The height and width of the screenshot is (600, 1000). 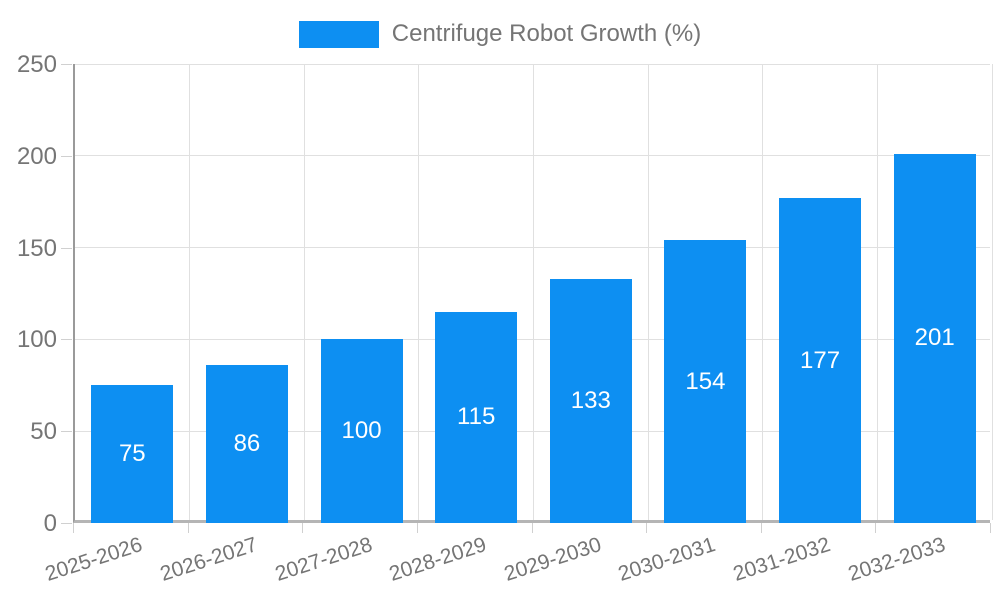 I want to click on bar-value-label: 201, so click(x=934, y=338).